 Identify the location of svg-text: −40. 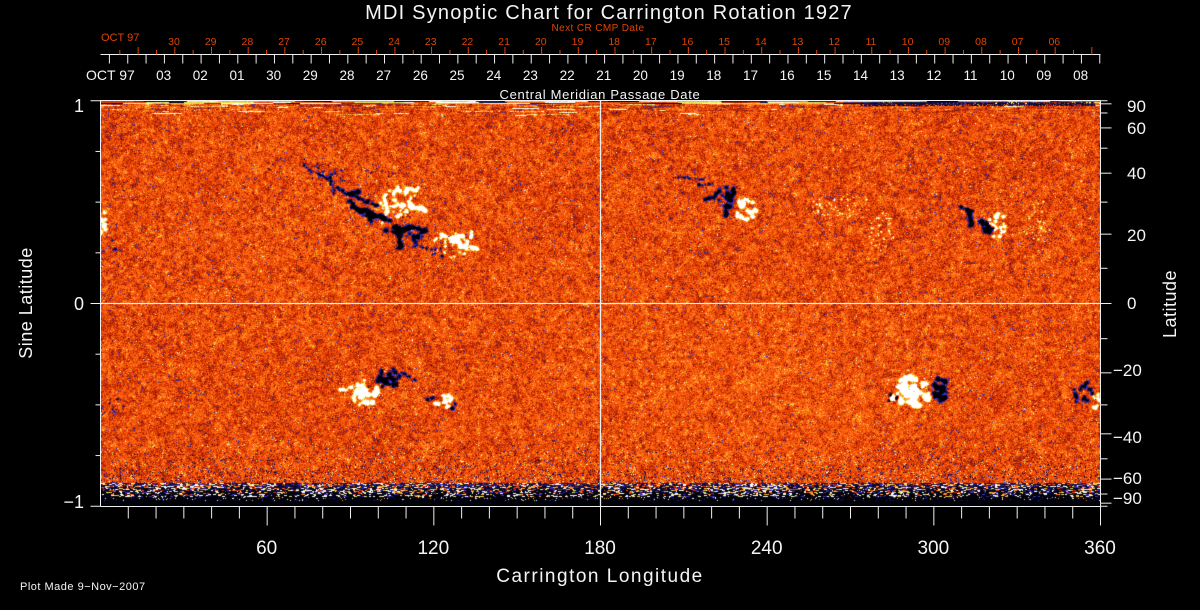
(1127, 437).